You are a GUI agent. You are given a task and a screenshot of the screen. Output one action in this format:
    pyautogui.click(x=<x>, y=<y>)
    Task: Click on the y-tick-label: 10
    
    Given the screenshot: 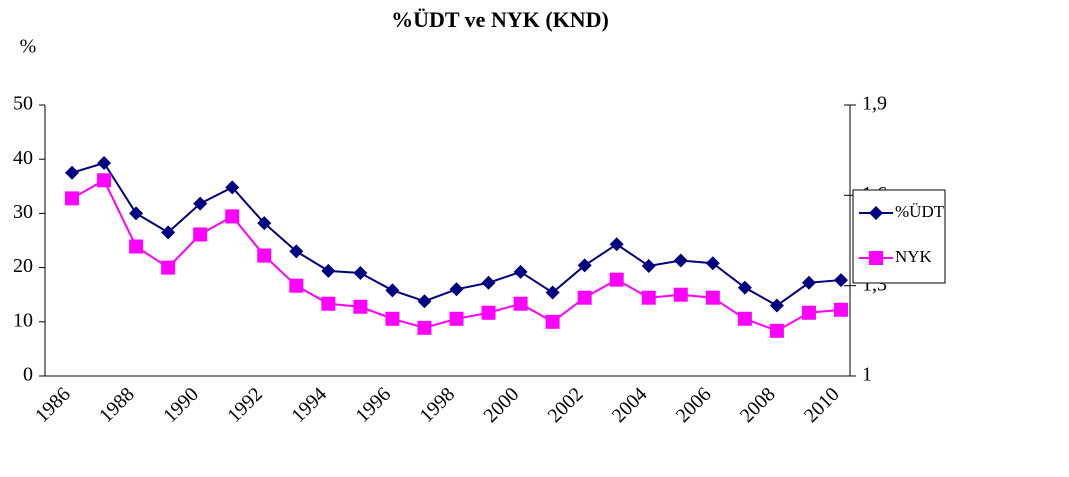 What is the action you would take?
    pyautogui.click(x=23, y=320)
    